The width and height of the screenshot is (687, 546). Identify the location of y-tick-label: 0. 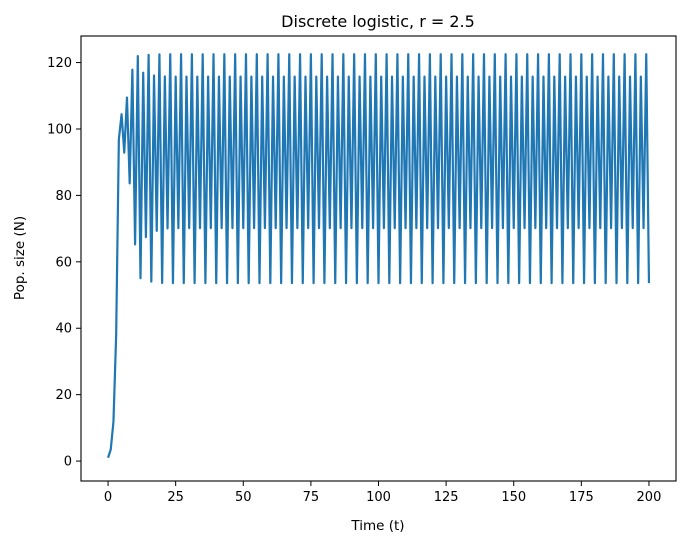
(68, 462).